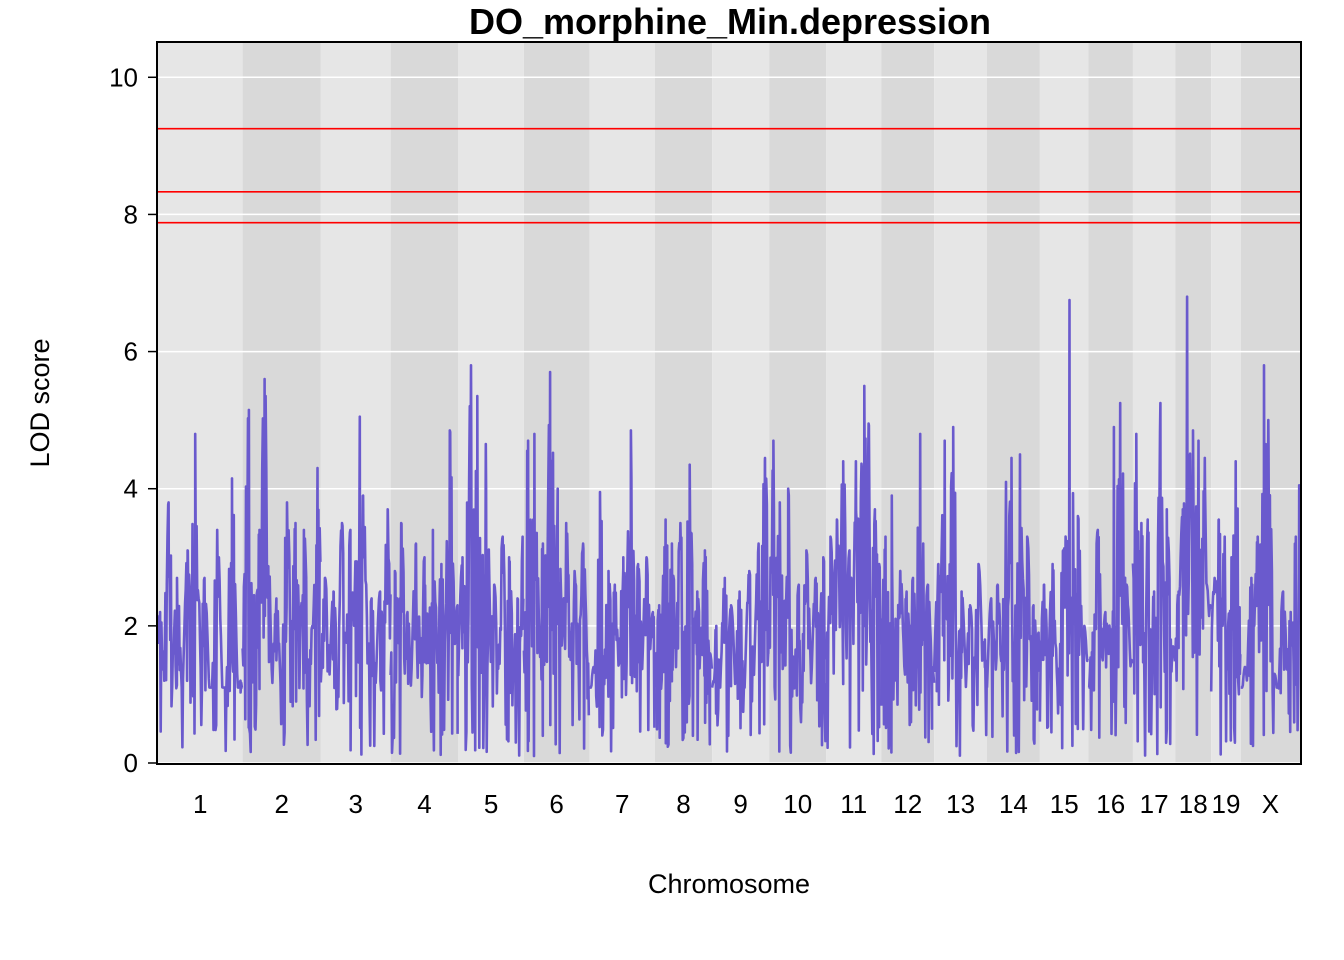 The height and width of the screenshot is (960, 1344). What do you see at coordinates (1270, 556) in the screenshot?
I see `lod-line-chr-X` at bounding box center [1270, 556].